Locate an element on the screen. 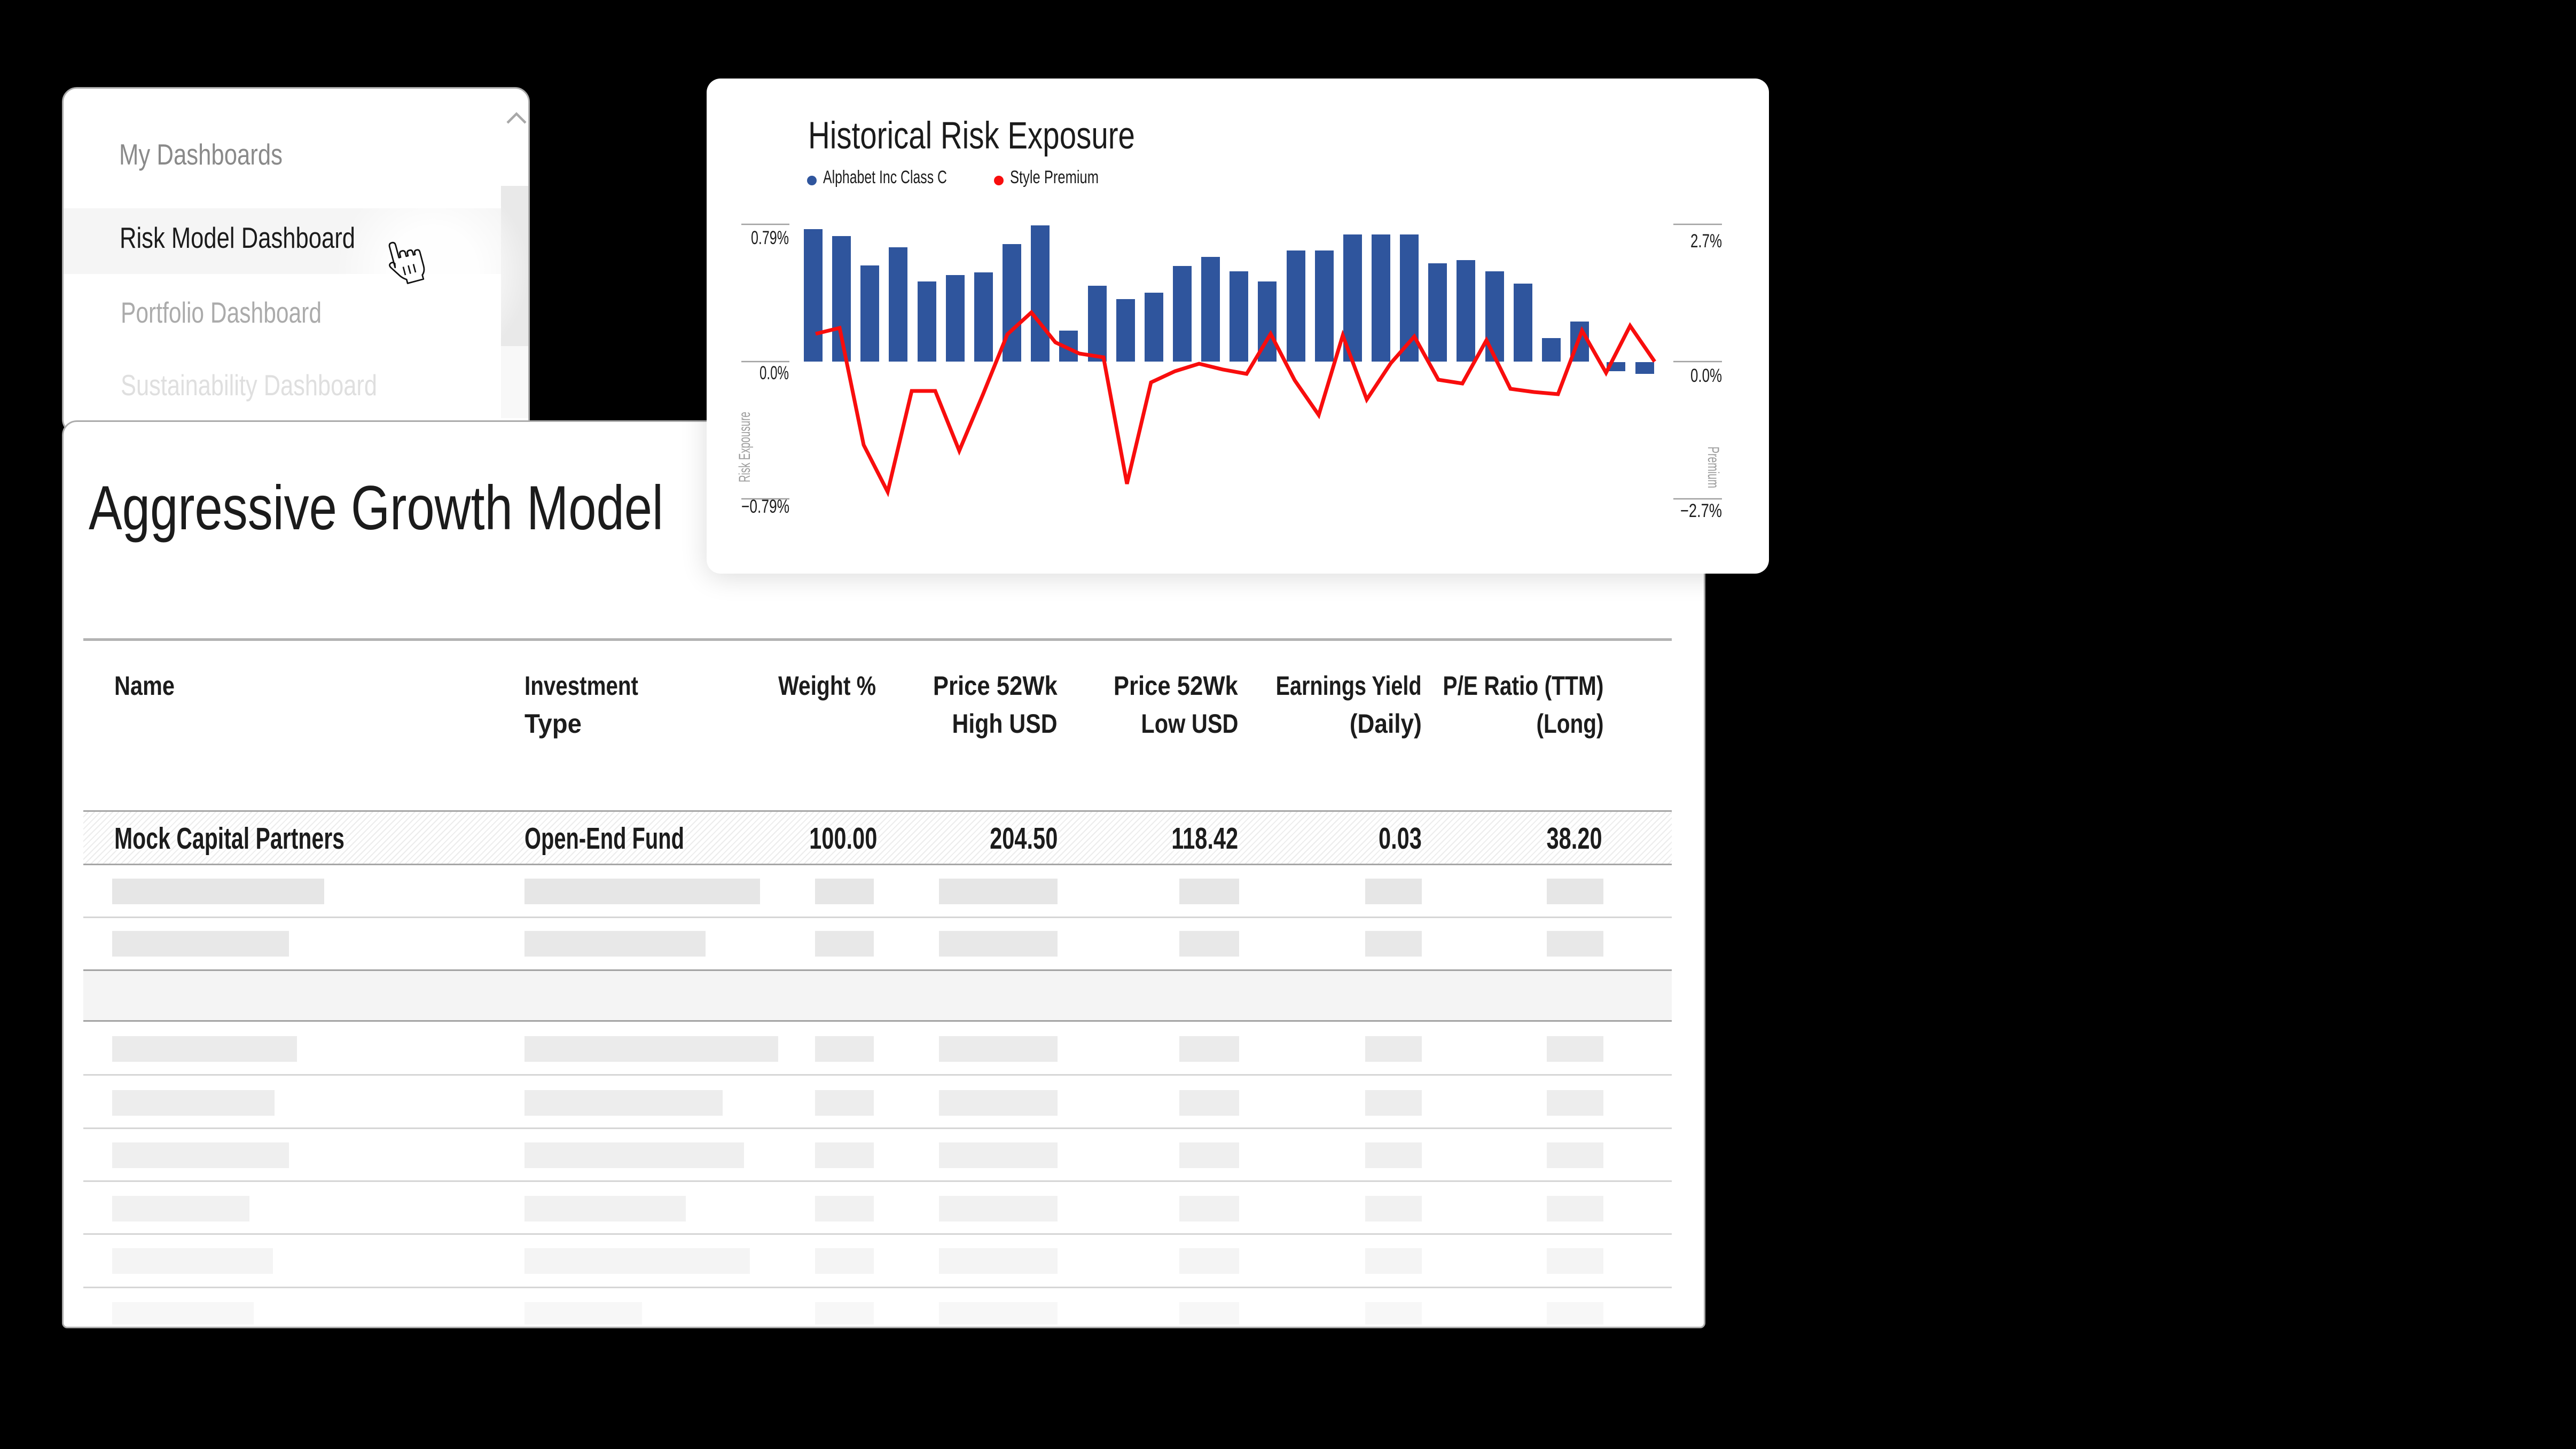  svg-text: 0.79% is located at coordinates (770, 238).